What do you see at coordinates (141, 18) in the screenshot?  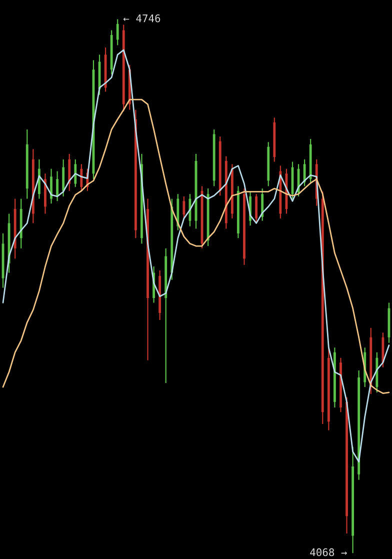 I see `annotation: ← 4746` at bounding box center [141, 18].